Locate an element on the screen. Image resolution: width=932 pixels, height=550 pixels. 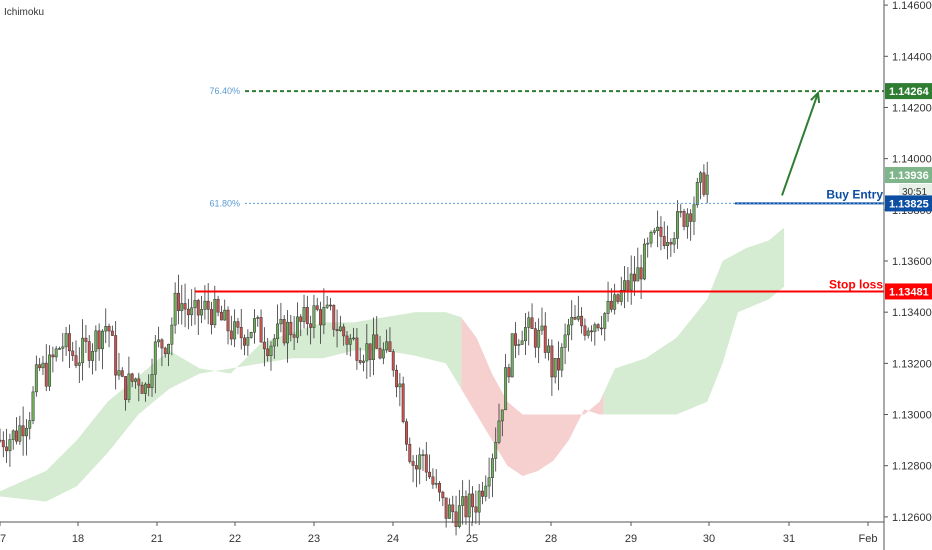
stop-loss-price-badge-bg is located at coordinates (908, 291).